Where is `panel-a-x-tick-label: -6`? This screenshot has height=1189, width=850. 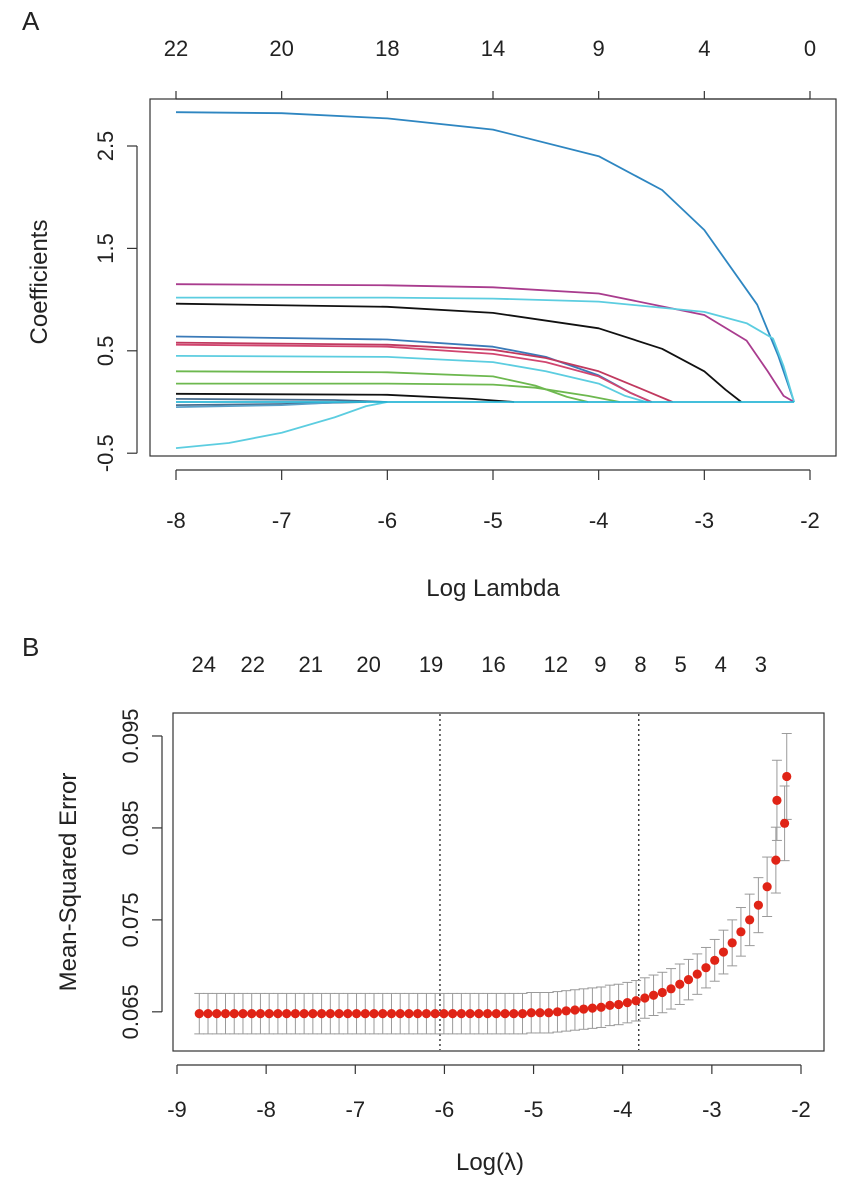 panel-a-x-tick-label: -6 is located at coordinates (388, 520).